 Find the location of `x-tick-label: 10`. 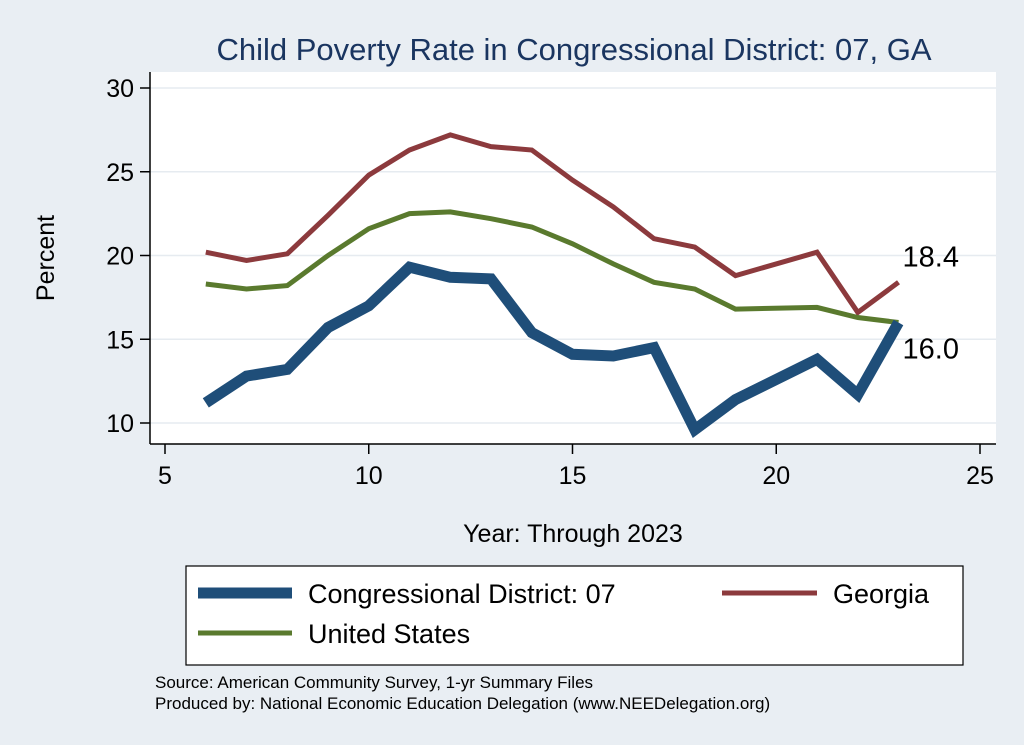

x-tick-label: 10 is located at coordinates (369, 476).